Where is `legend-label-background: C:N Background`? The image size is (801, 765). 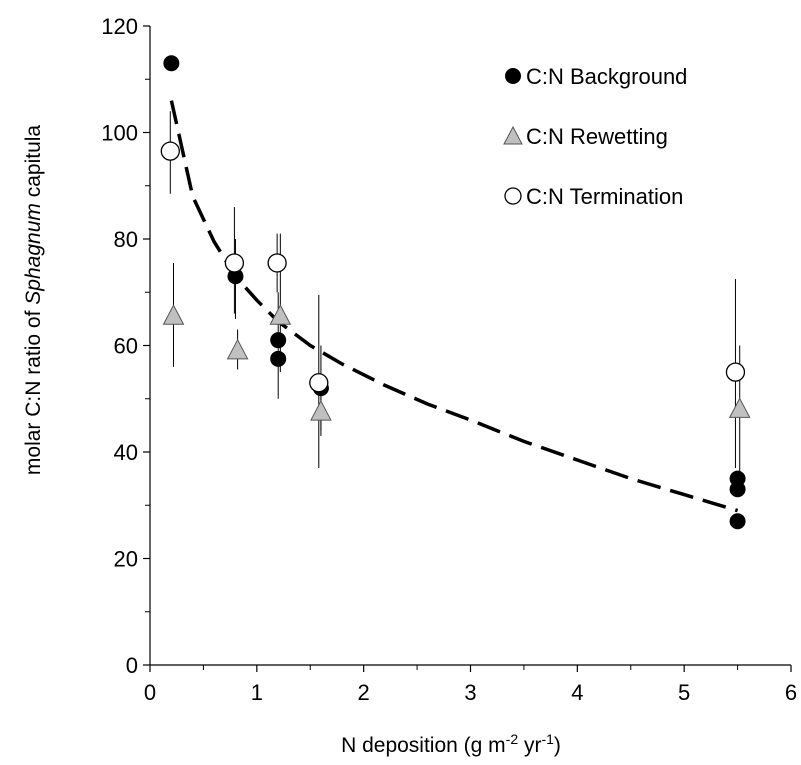
legend-label-background: C:N Background is located at coordinates (606, 76).